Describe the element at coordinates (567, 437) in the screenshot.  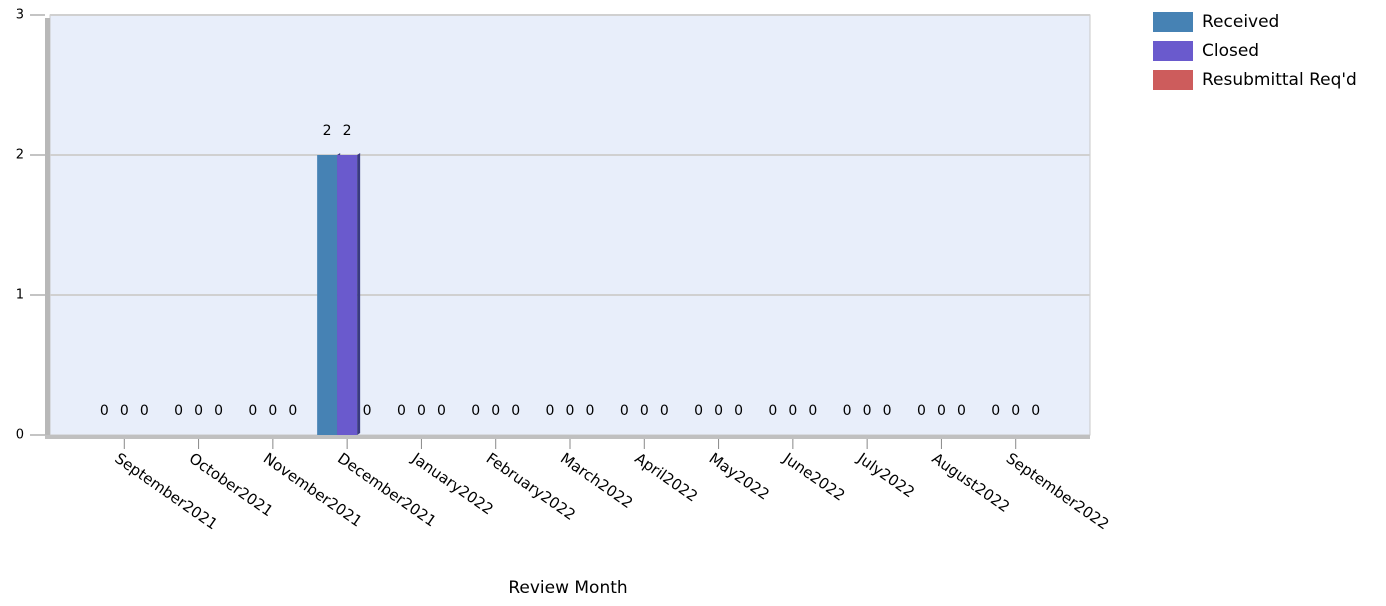
I see `axis-floor` at that location.